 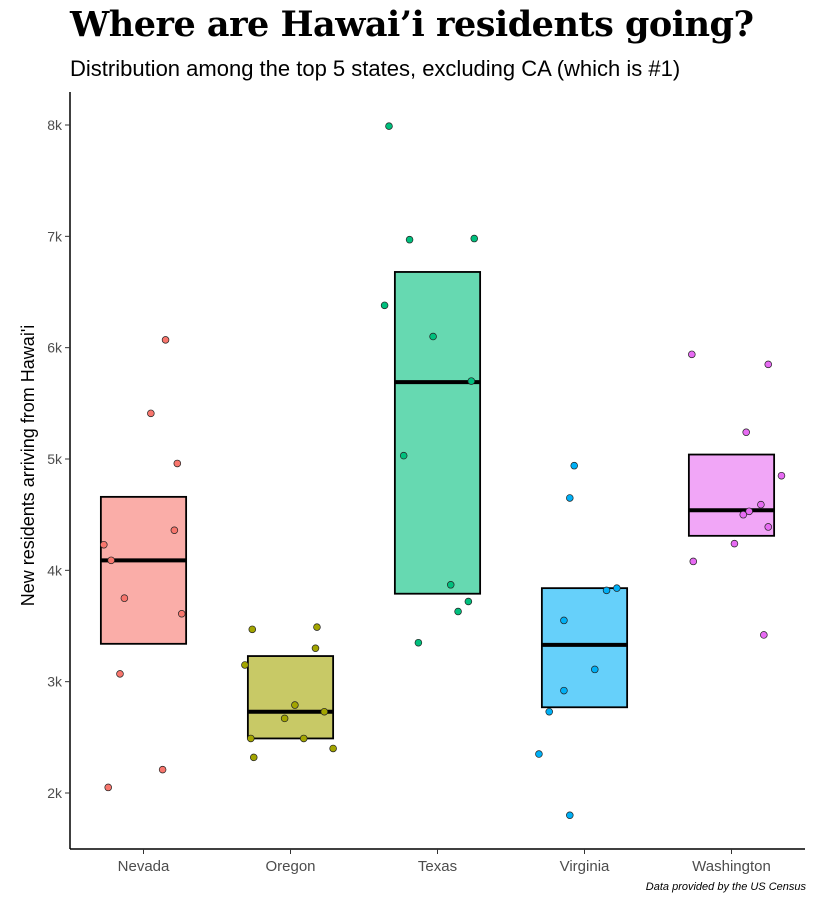 What do you see at coordinates (290, 866) in the screenshot?
I see `x-tick-label: Oregon` at bounding box center [290, 866].